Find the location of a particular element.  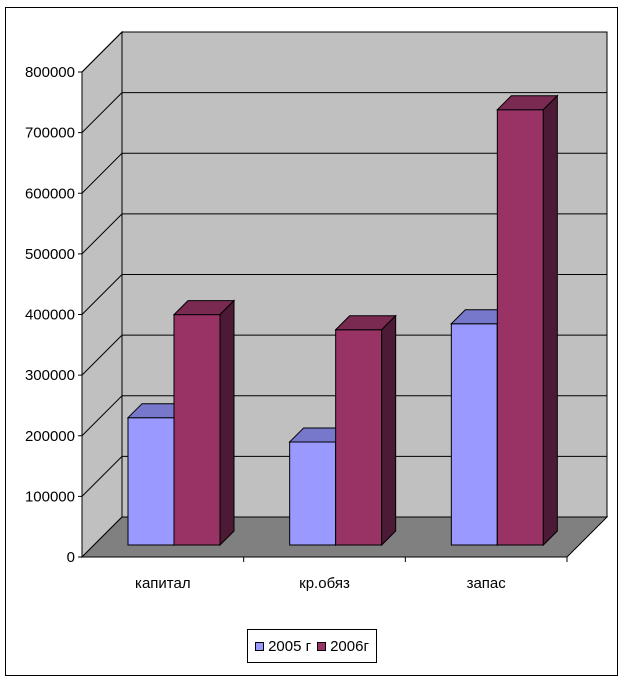

legend-item-2006: 2006г is located at coordinates (343, 646).